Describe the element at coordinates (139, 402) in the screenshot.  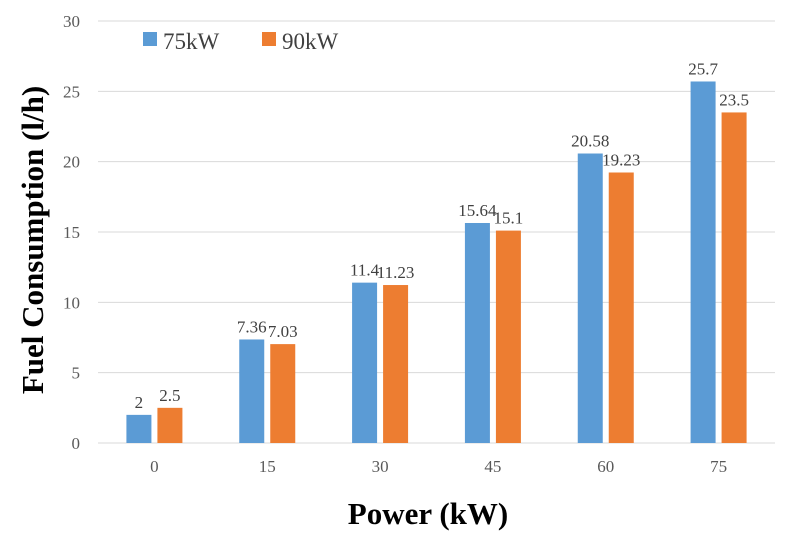
I see `data-label-75kw-0: 2` at that location.